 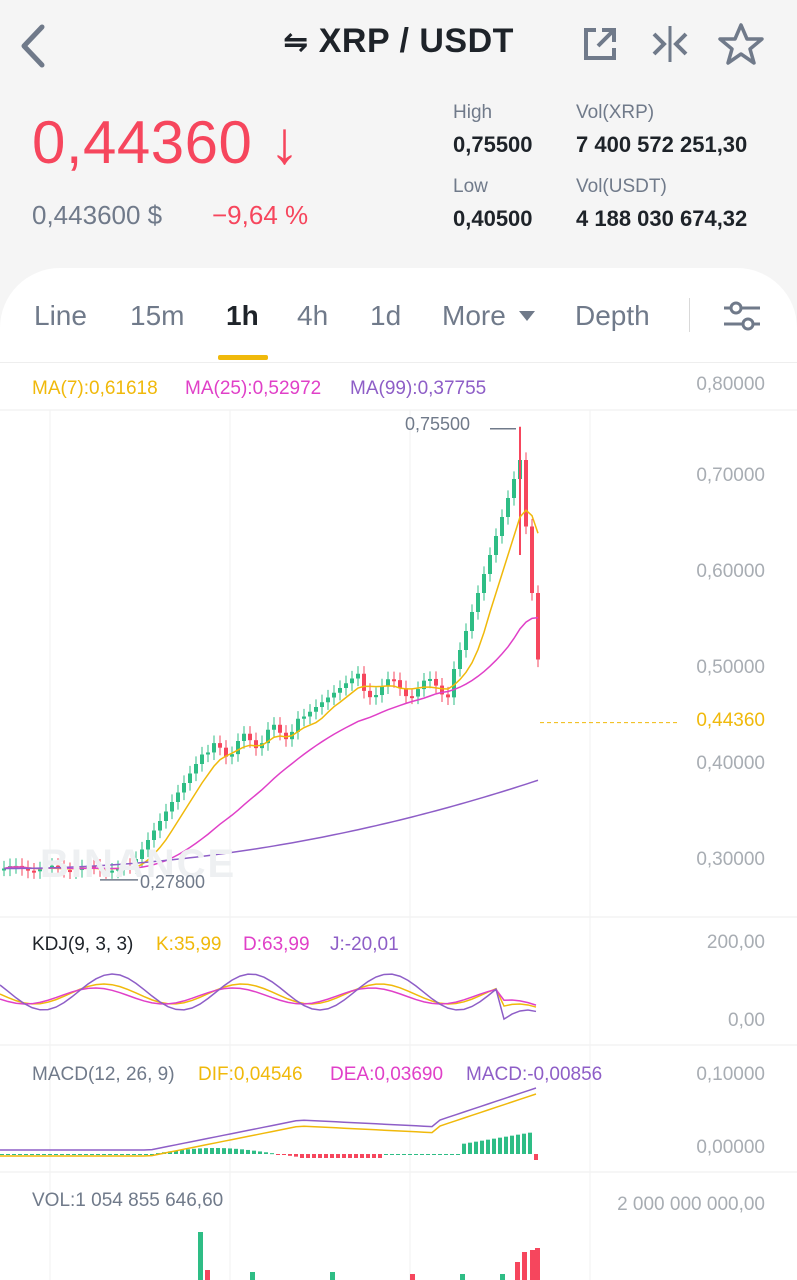 What do you see at coordinates (386, 315) in the screenshot?
I see `tab-1d: 1d` at bounding box center [386, 315].